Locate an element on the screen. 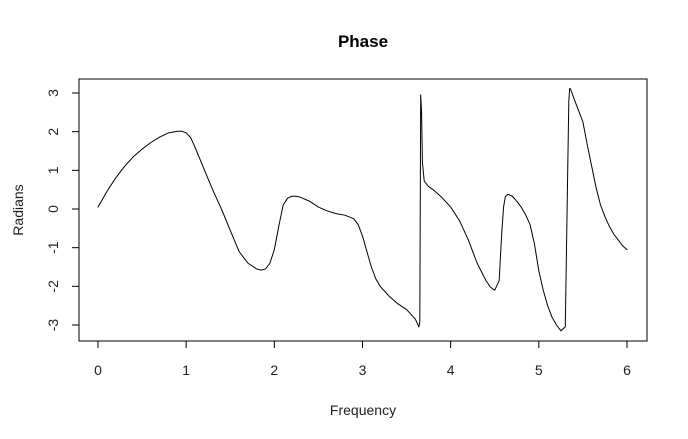  x-tick-label: 4 is located at coordinates (451, 370).